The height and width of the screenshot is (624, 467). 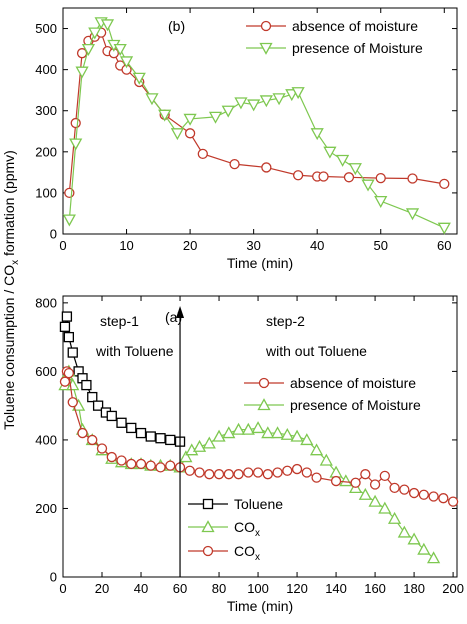 I want to click on y-tick-label: 200, so click(x=46, y=151).